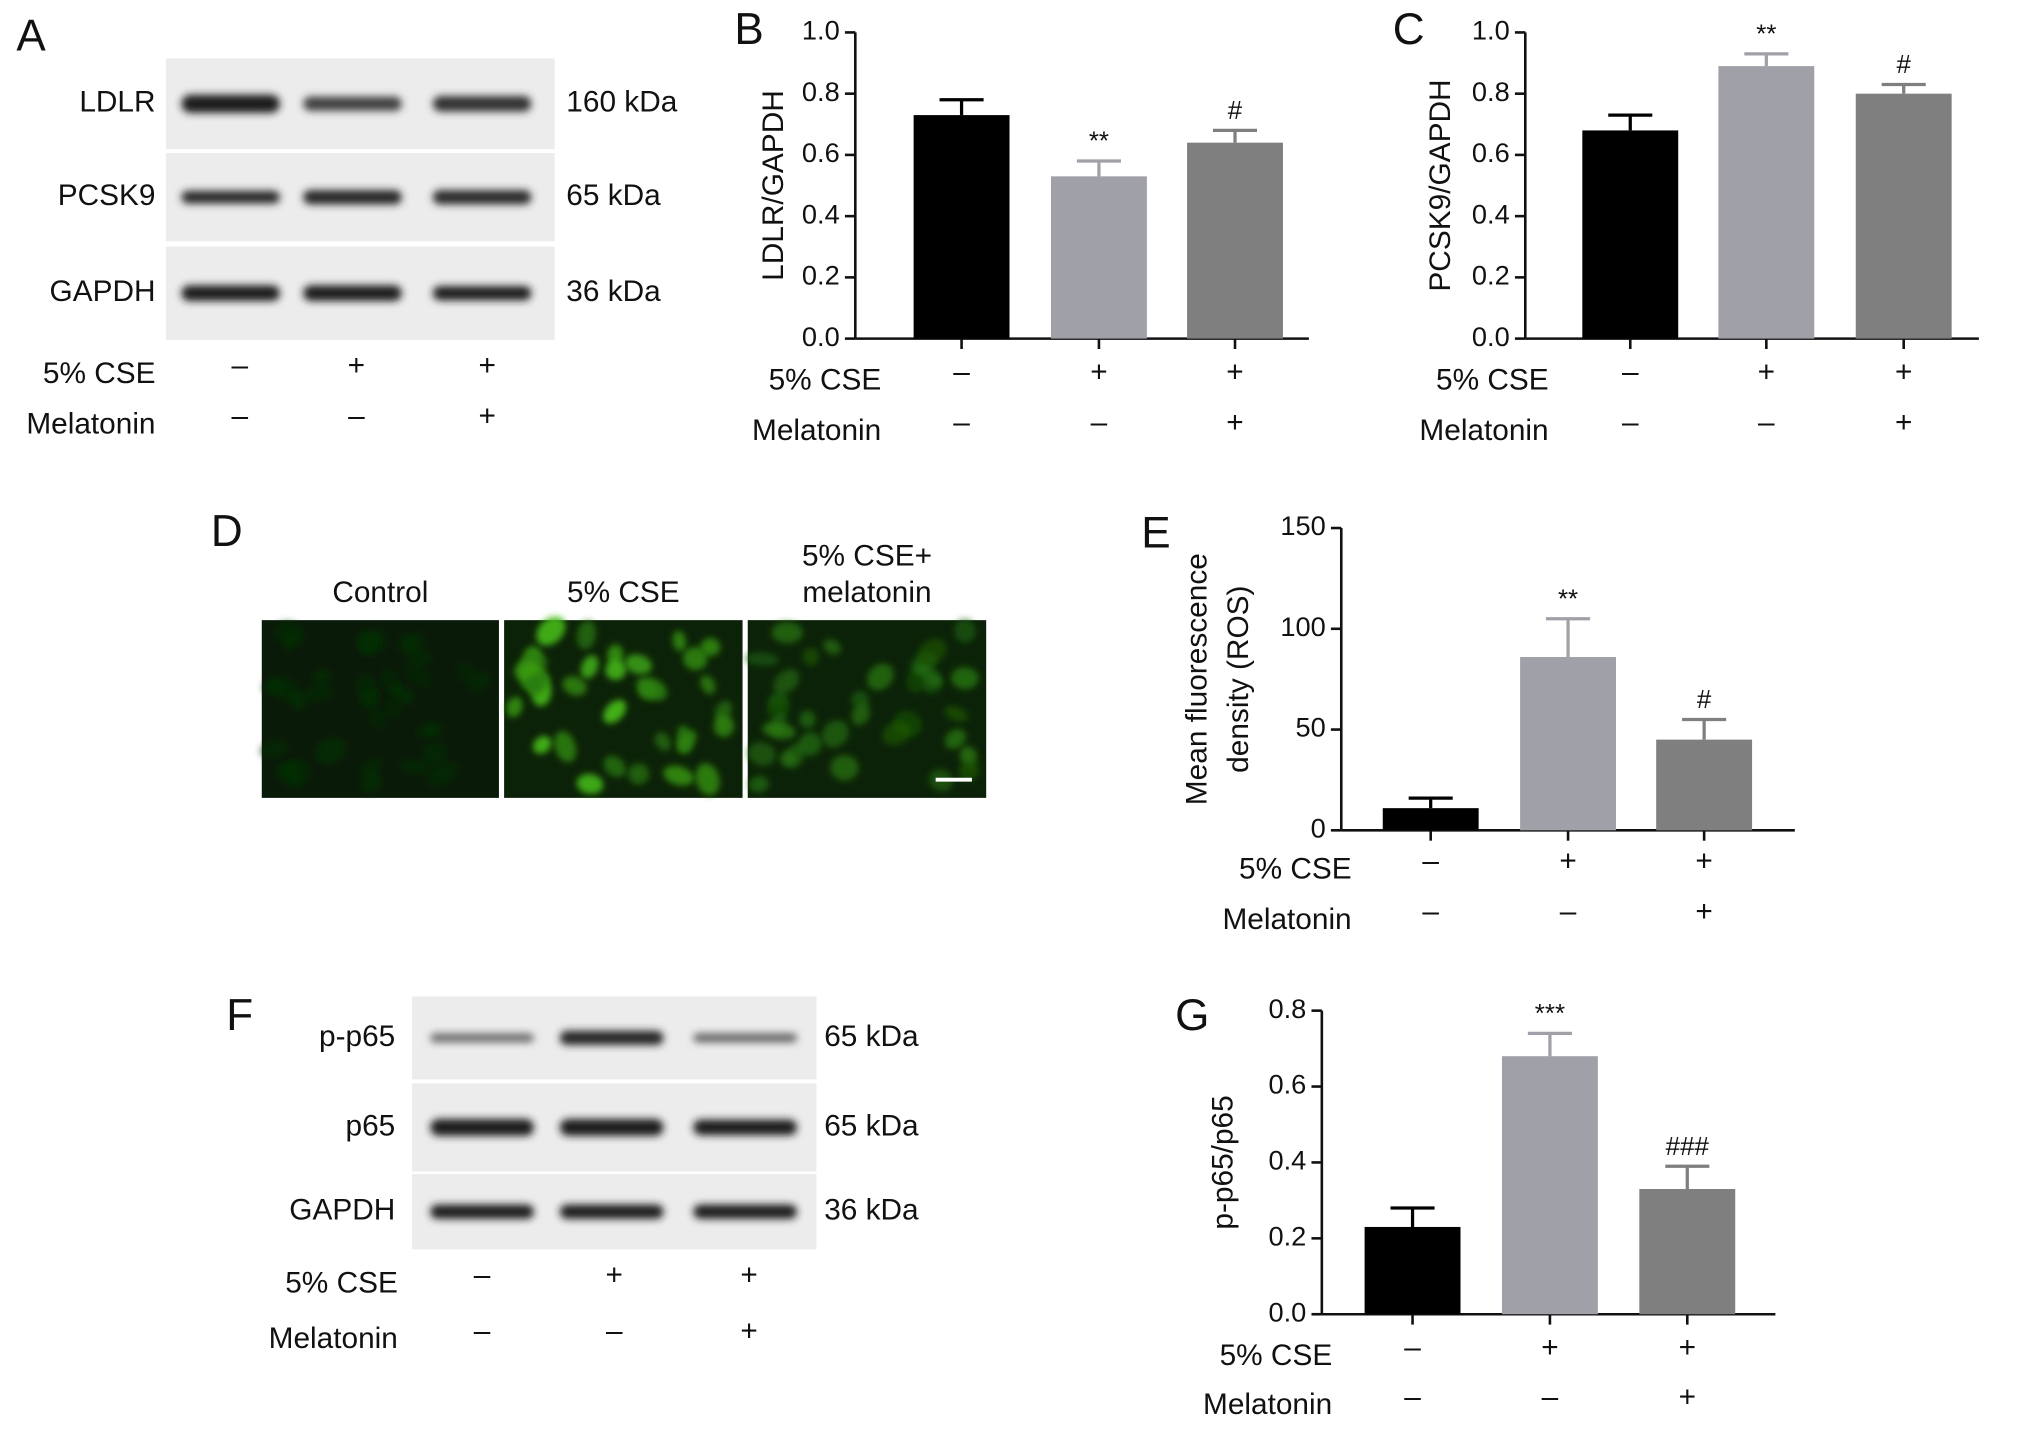  Describe the element at coordinates (1223, 1162) in the screenshot. I see `y-axis-label: p-p65/p65` at that location.